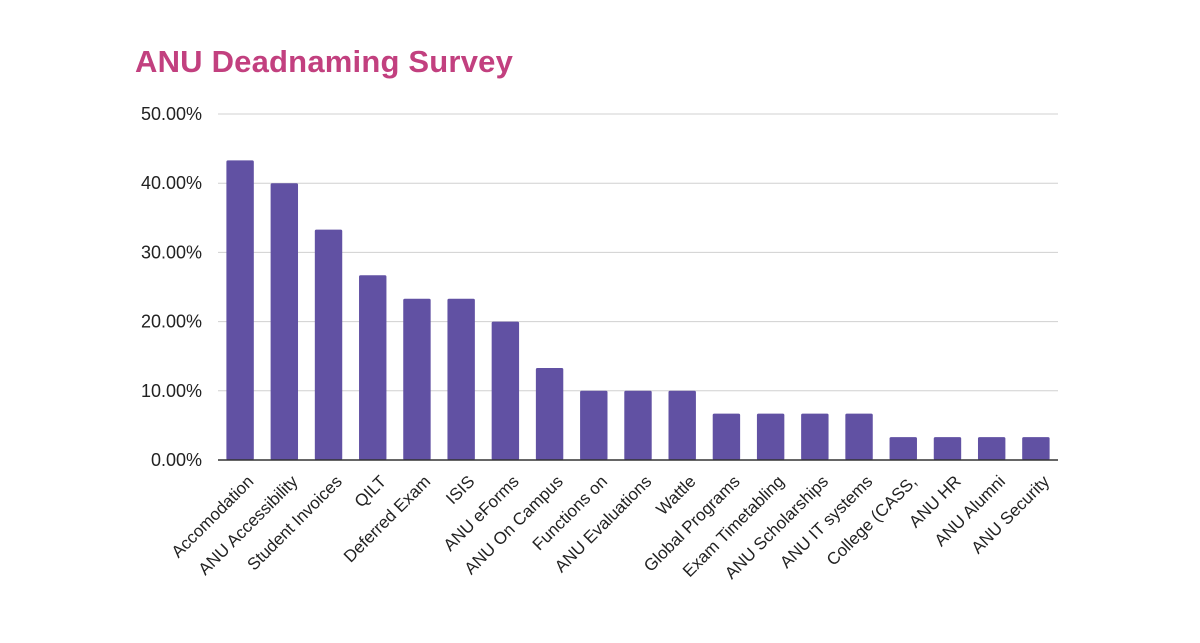 This screenshot has width=1200, height=643. What do you see at coordinates (171, 322) in the screenshot?
I see `y-tick-label: 20.00%` at bounding box center [171, 322].